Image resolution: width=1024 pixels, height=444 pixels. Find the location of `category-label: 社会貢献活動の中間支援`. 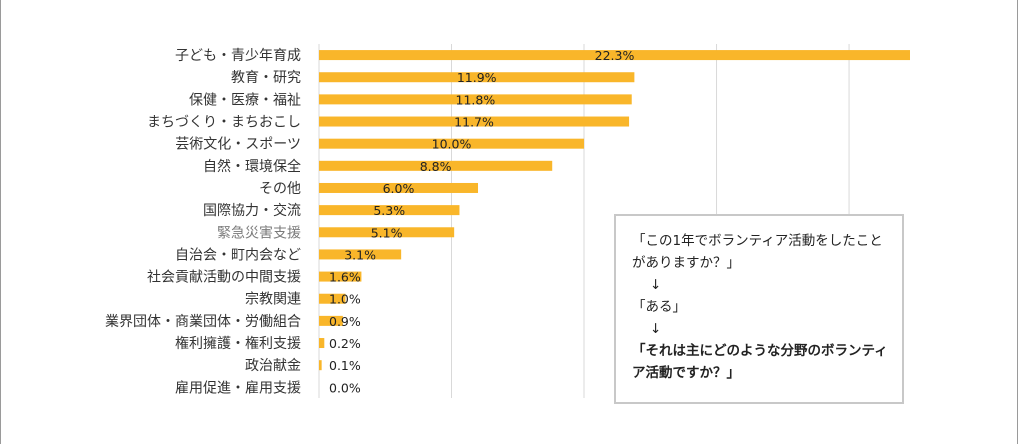

category-label: 社会貢献活動の中間支援 is located at coordinates (224, 278).